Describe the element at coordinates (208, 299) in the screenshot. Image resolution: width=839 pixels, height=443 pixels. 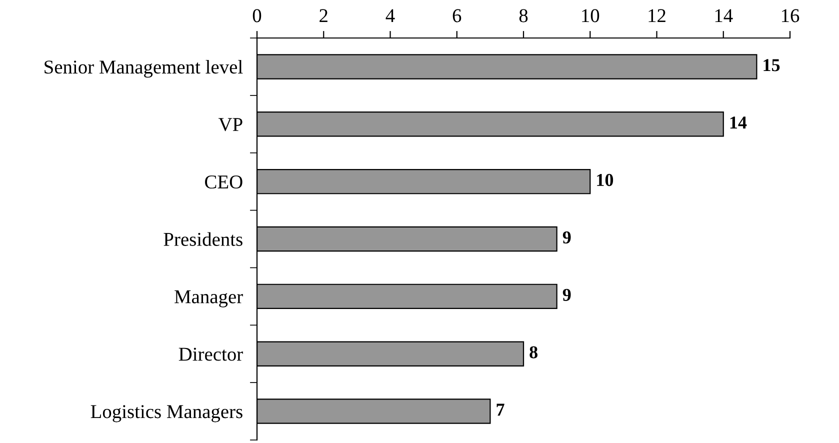
I see `y-tick-label: Manager` at that location.